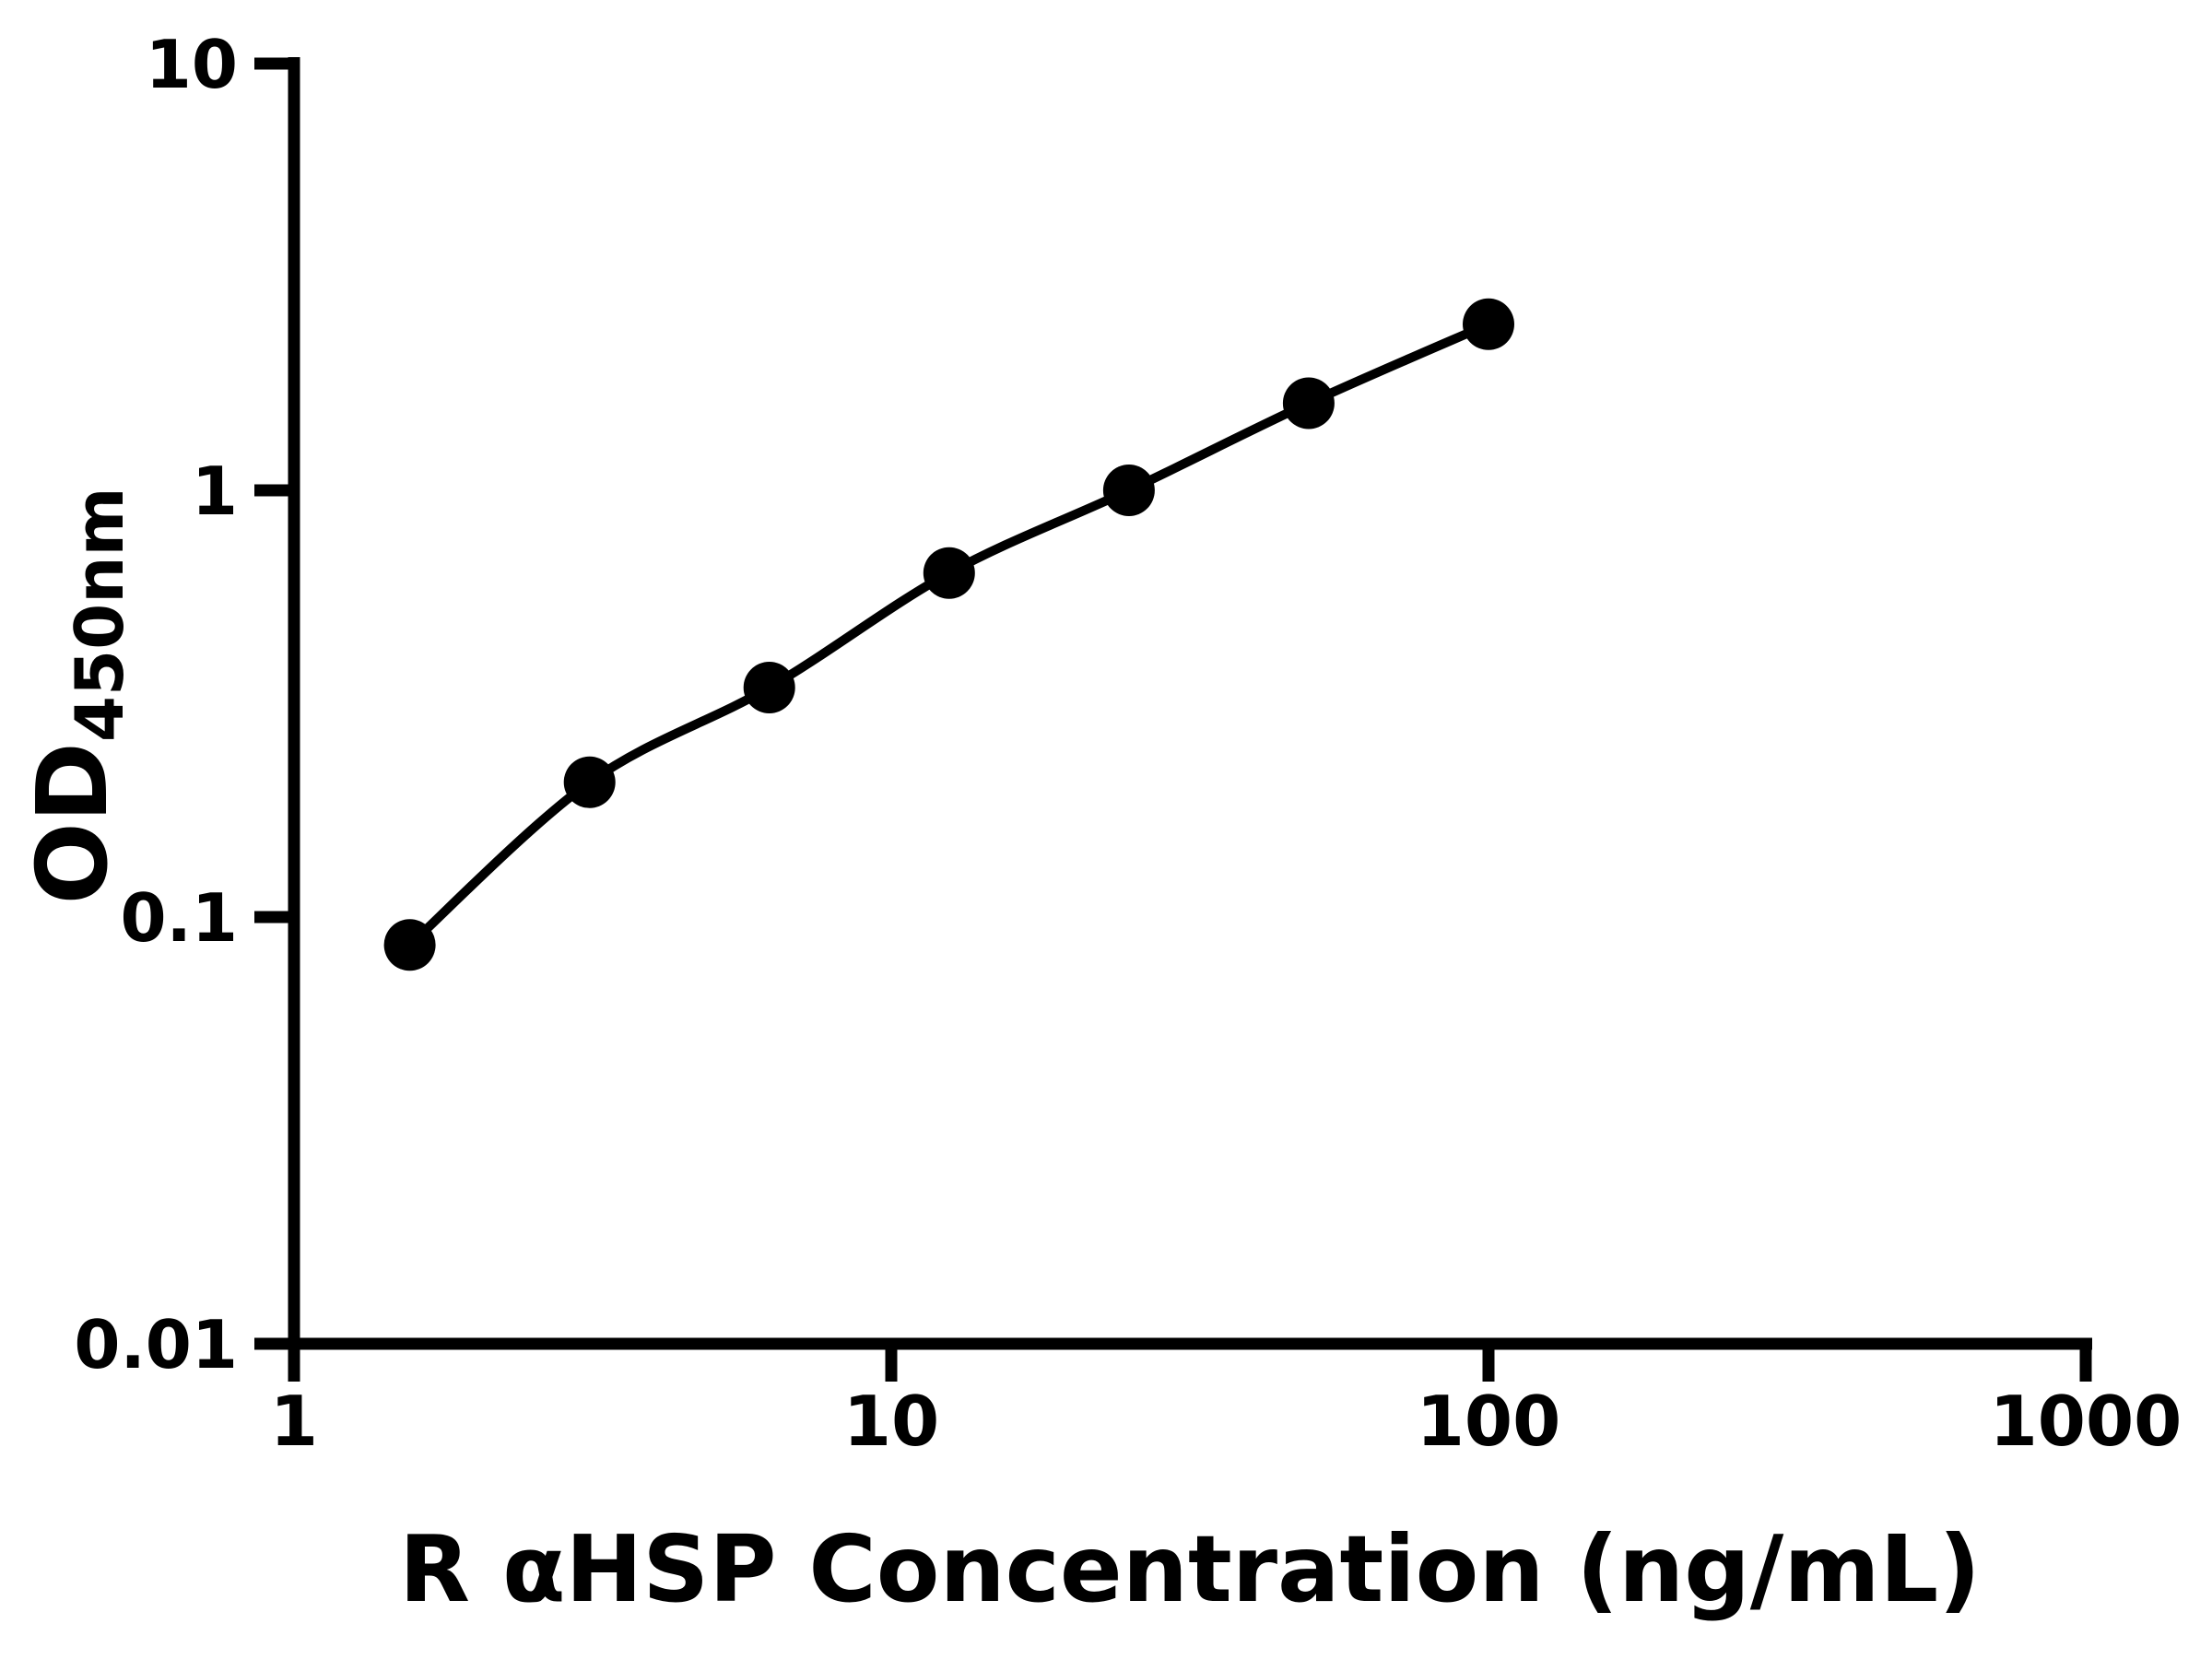  I want to click on x-tick-label: 1, so click(294, 1421).